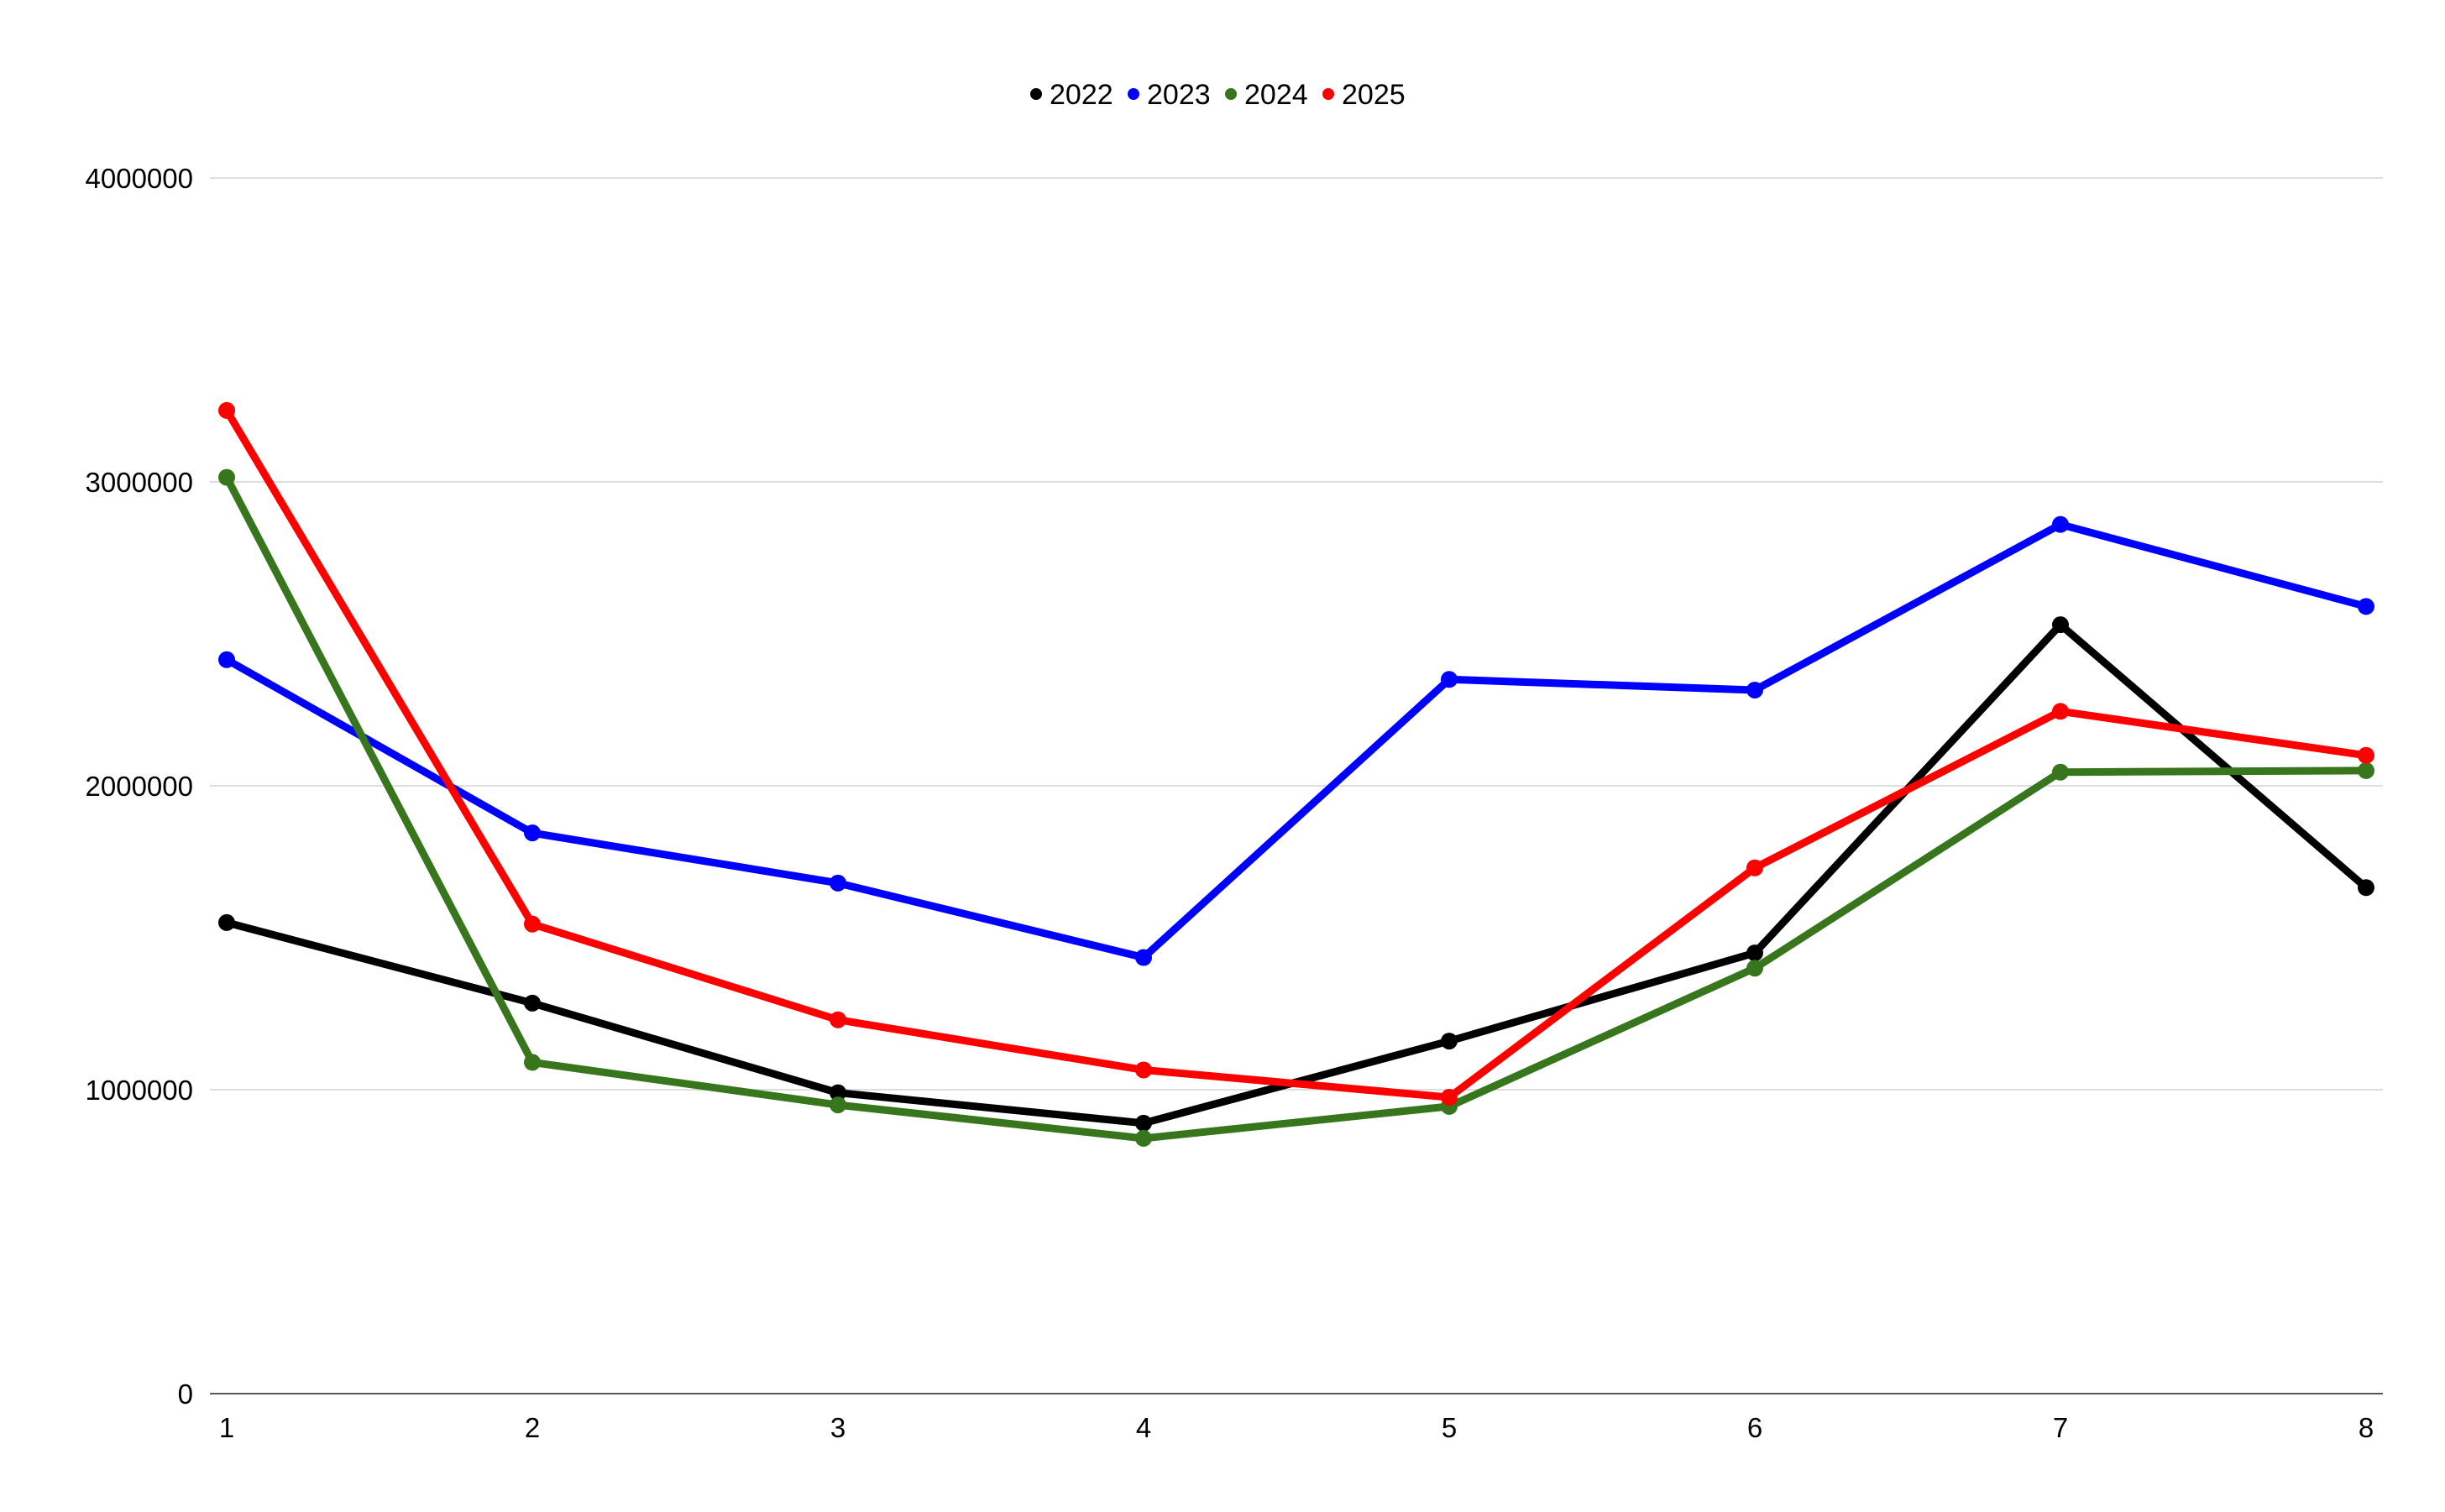  Describe the element at coordinates (532, 1427) in the screenshot. I see `x-tick-label: 2` at that location.